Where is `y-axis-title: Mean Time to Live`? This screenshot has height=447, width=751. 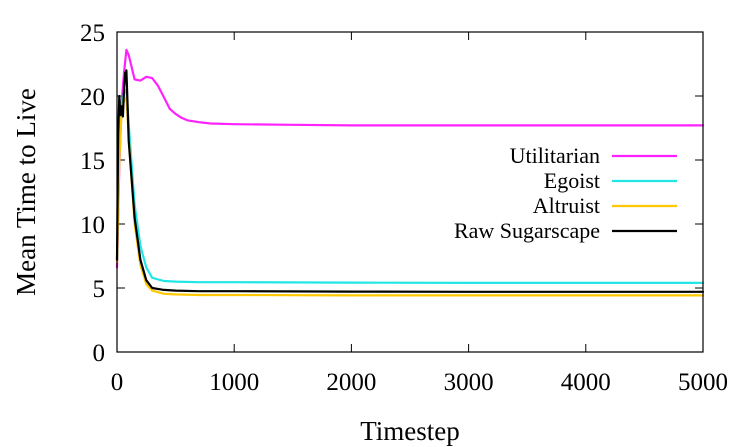
y-axis-title: Mean Time to Live is located at coordinates (26, 192).